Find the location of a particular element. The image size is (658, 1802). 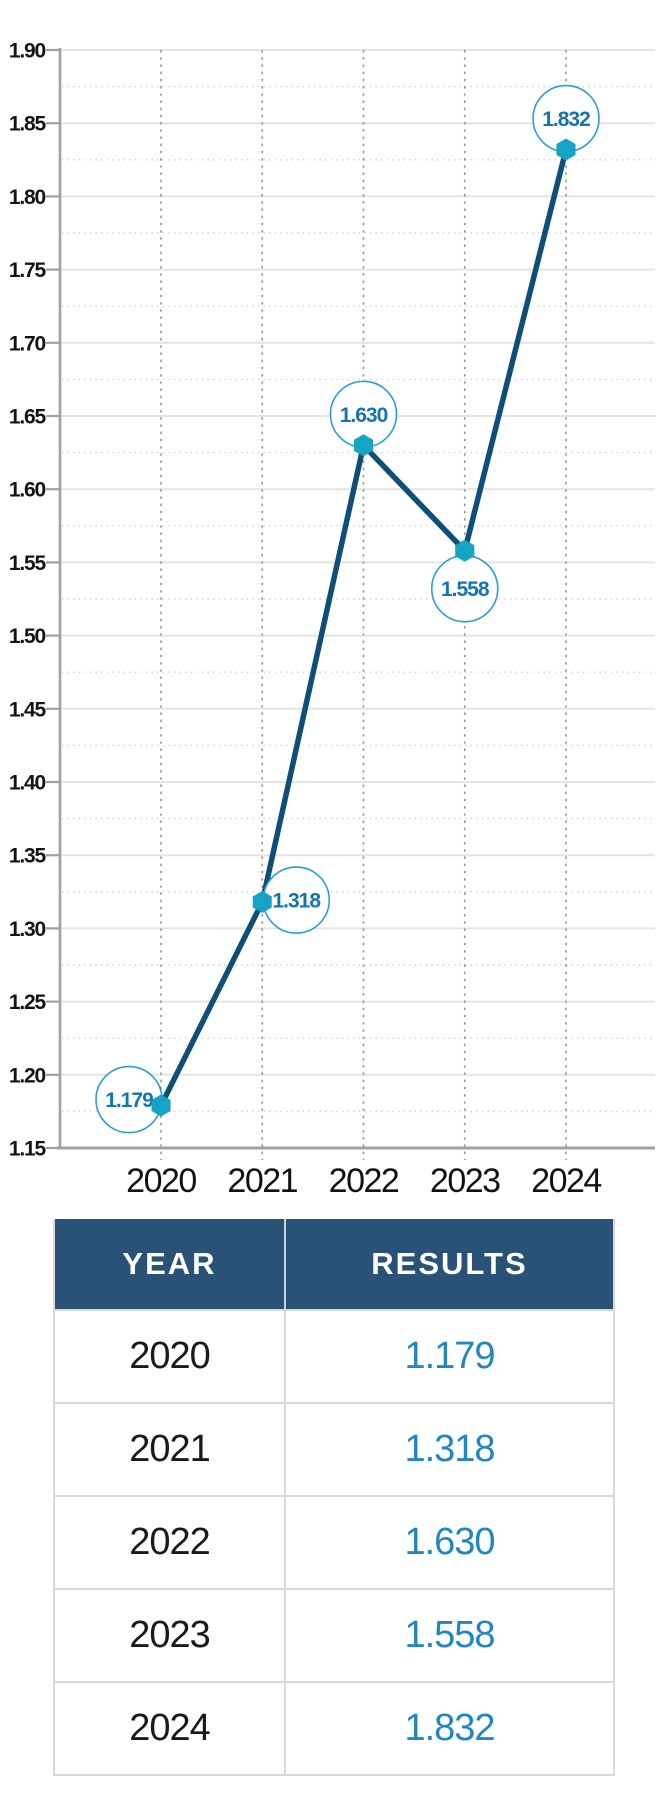

x-axis-label: 2021 is located at coordinates (262, 1181).